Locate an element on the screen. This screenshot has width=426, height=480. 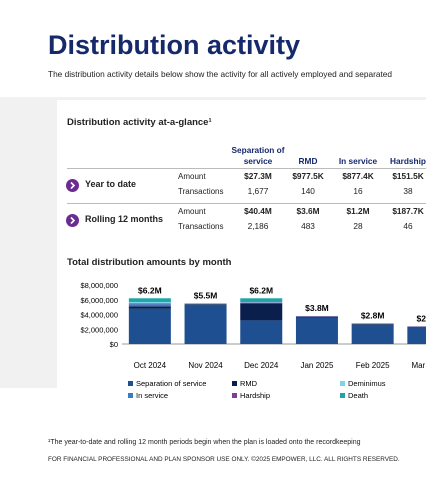
column-header: In service is located at coordinates (358, 161).